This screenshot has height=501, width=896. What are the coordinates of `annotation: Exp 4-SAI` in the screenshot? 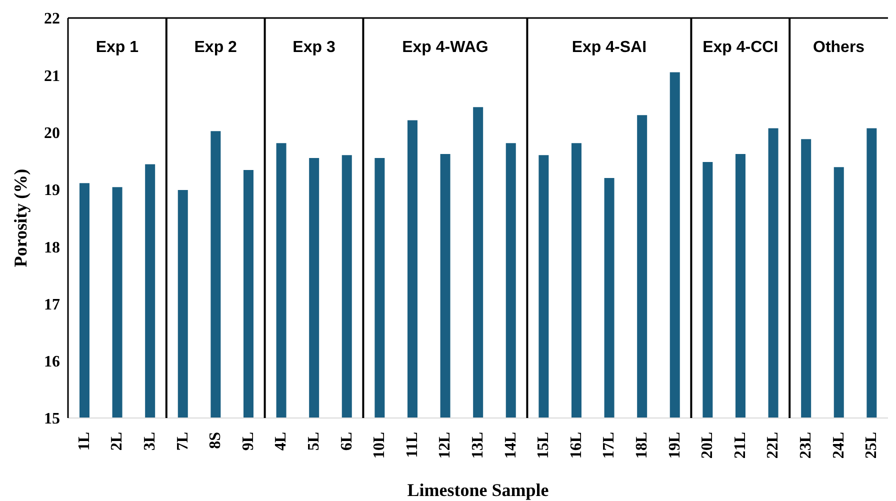 It's located at (609, 47).